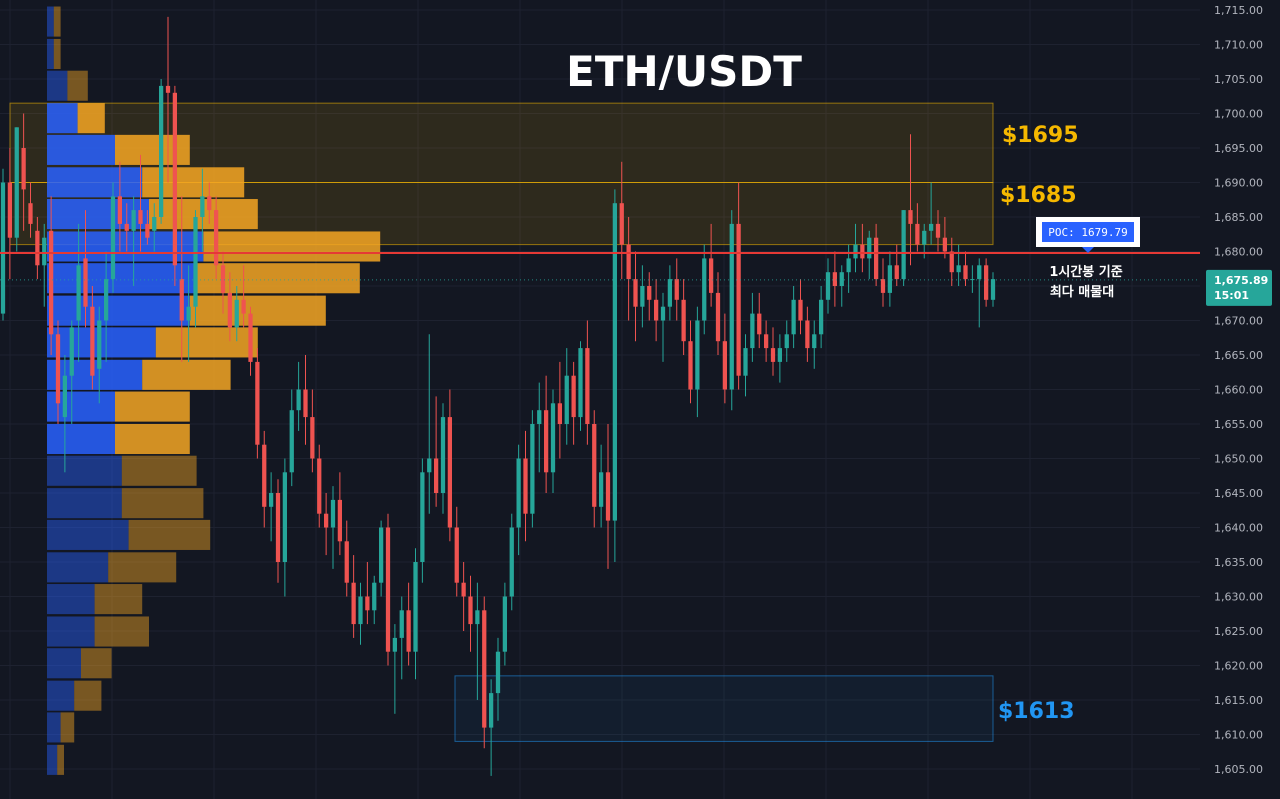 Image resolution: width=1280 pixels, height=799 pixels. Describe the element at coordinates (1088, 250) in the screenshot. I see `poc-pointer` at that location.